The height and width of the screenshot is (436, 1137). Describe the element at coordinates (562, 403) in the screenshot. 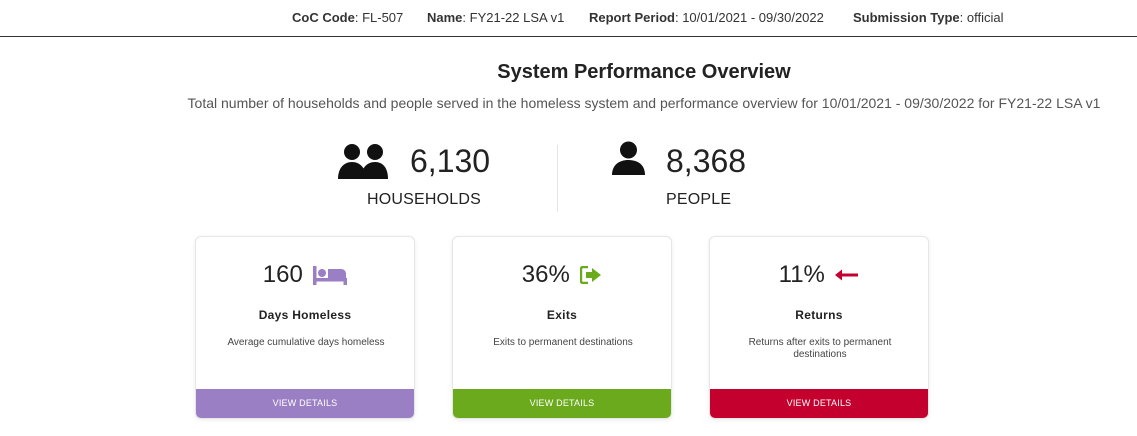

I see `exits-view-details-button: VIEW DETAILS` at that location.